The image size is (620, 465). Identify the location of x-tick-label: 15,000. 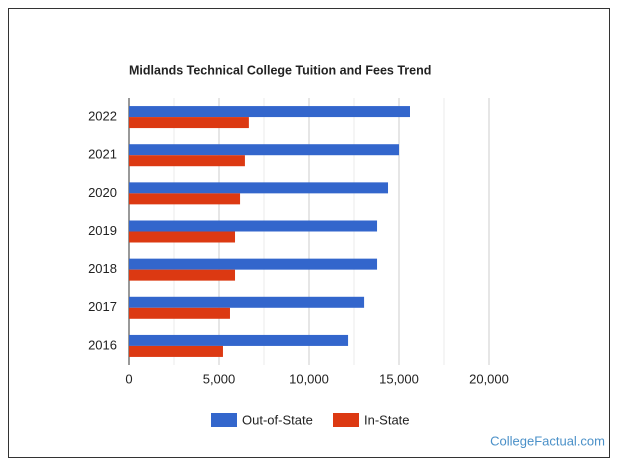
(399, 378).